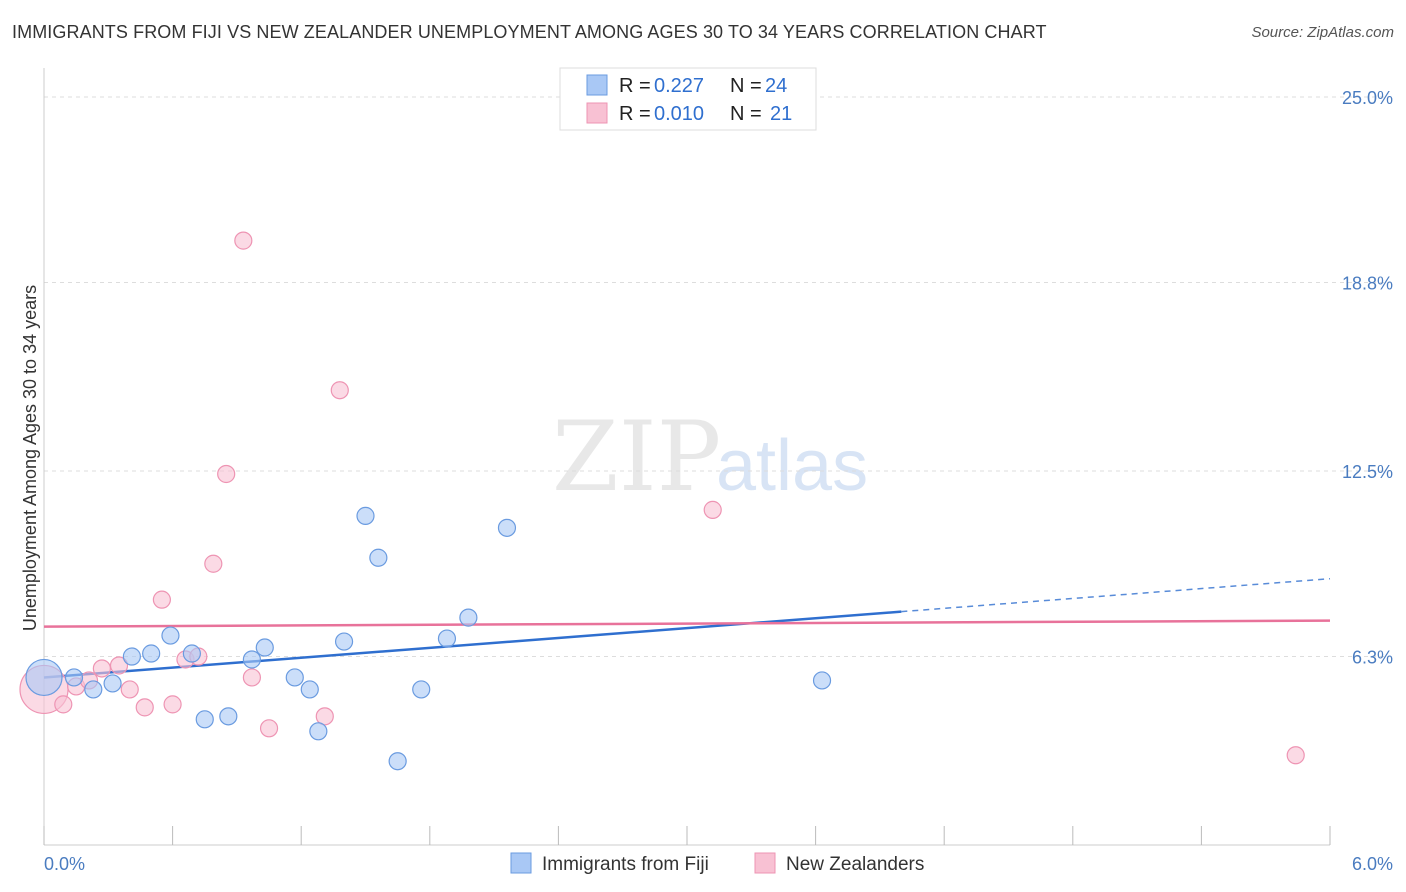 The image size is (1406, 892). I want to click on legend-swatch-nz, so click(597, 113).